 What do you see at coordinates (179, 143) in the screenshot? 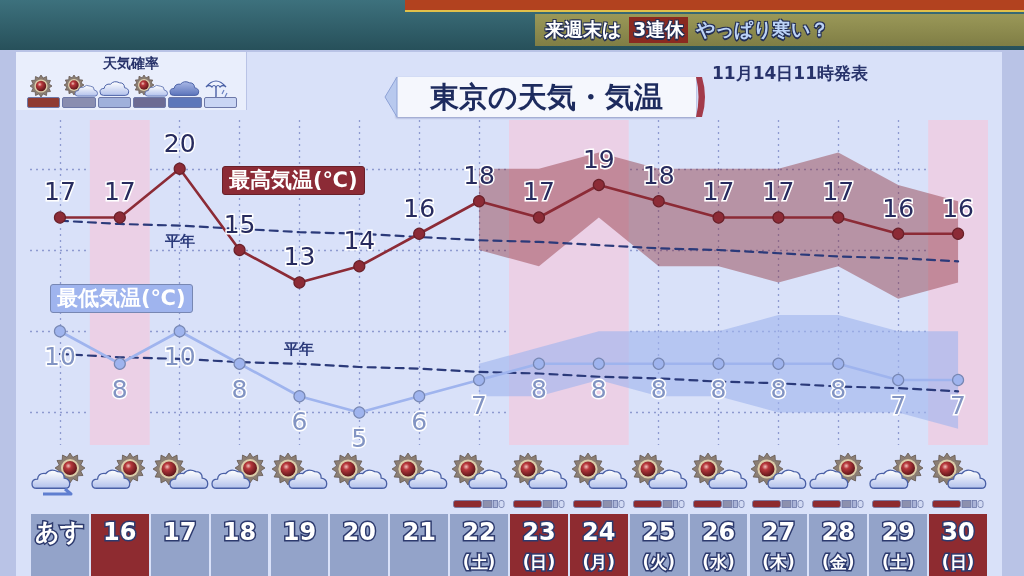
I see `data-label: 20` at bounding box center [179, 143].